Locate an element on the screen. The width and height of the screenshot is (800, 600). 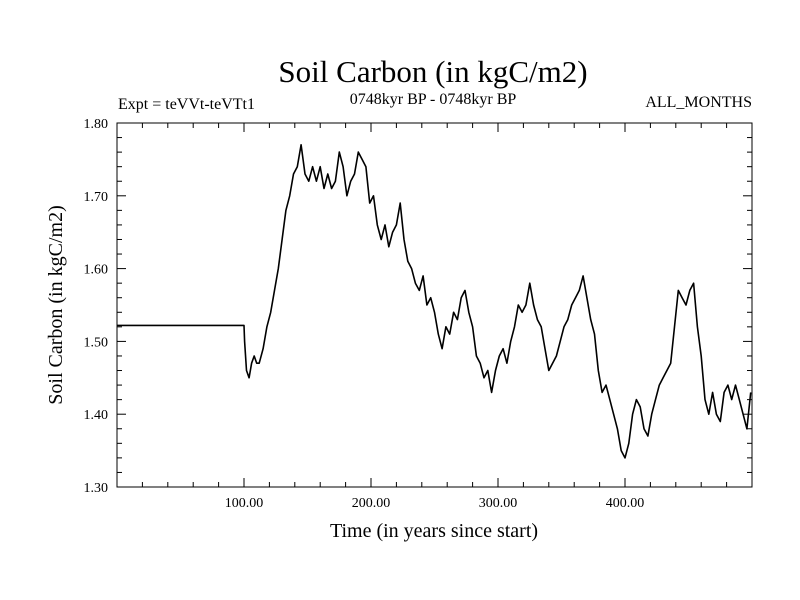
y-tick-label: 1.30 is located at coordinates (96, 488).